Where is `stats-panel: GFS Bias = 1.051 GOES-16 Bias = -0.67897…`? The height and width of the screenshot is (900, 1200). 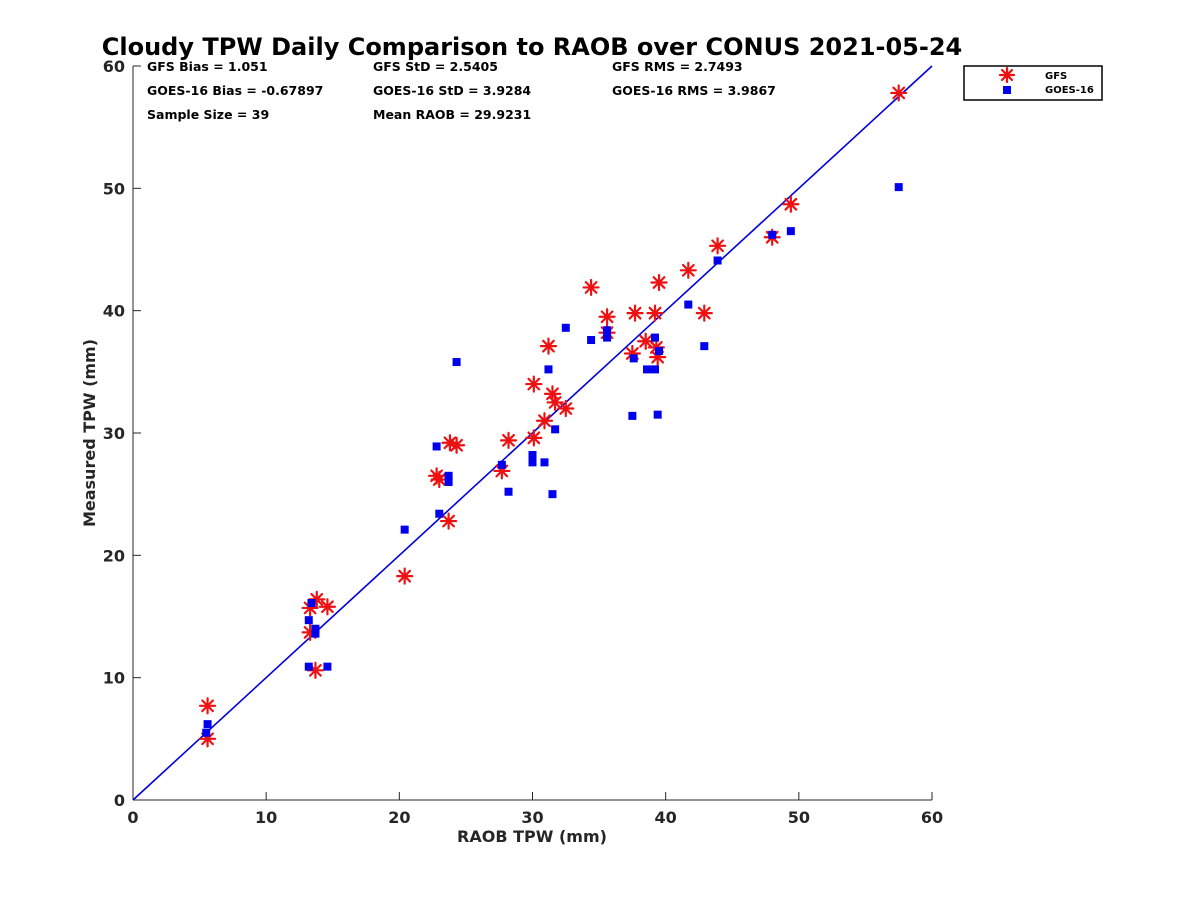
stats-panel: GFS Bias = 1.051 GOES-16 Bias = -0.67897… is located at coordinates (461, 90).